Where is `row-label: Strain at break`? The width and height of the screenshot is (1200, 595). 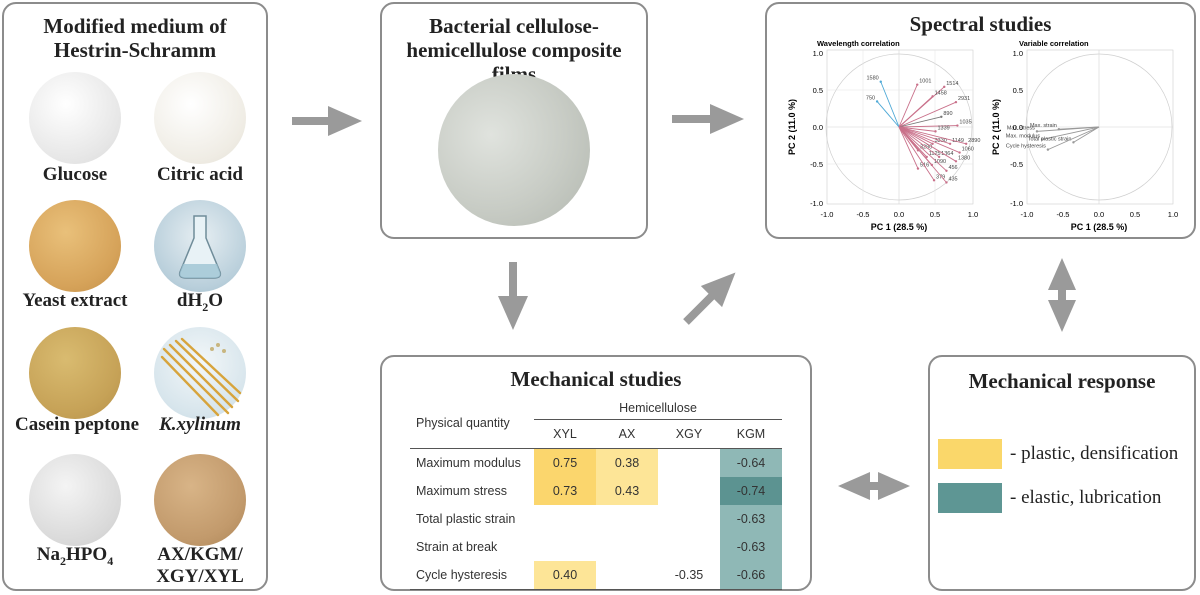 row-label: Strain at break is located at coordinates (457, 547).